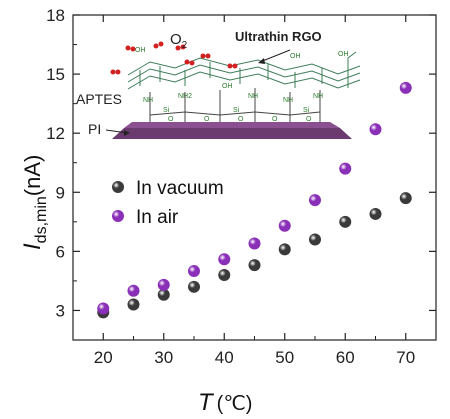 The image size is (450, 419). I want to click on o-label-3: O, so click(241, 119).